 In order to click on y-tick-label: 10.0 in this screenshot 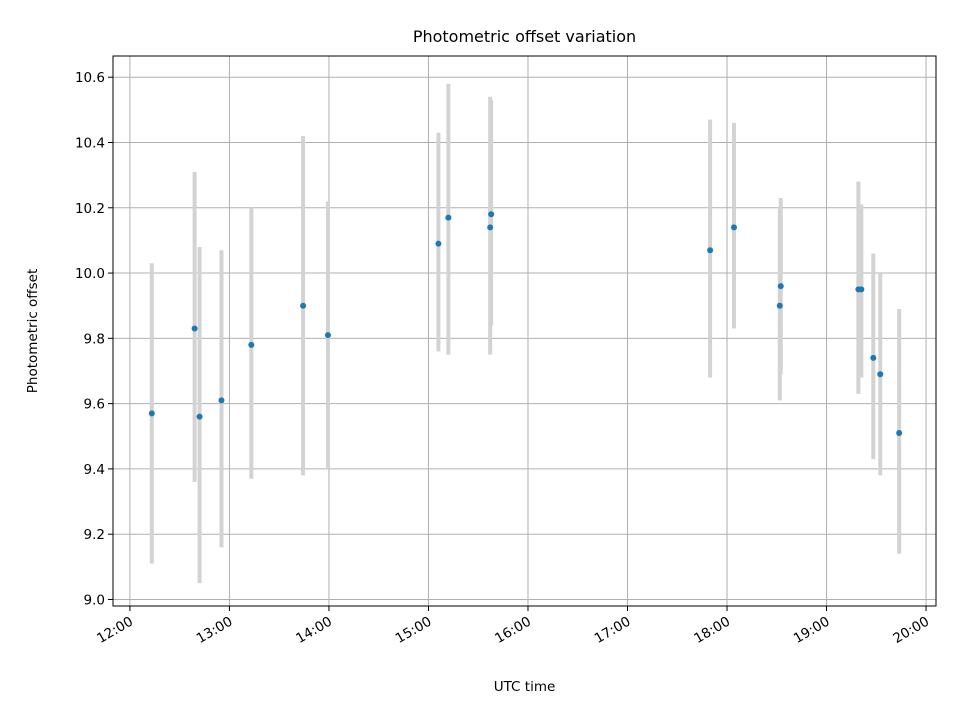, I will do `click(90, 274)`.